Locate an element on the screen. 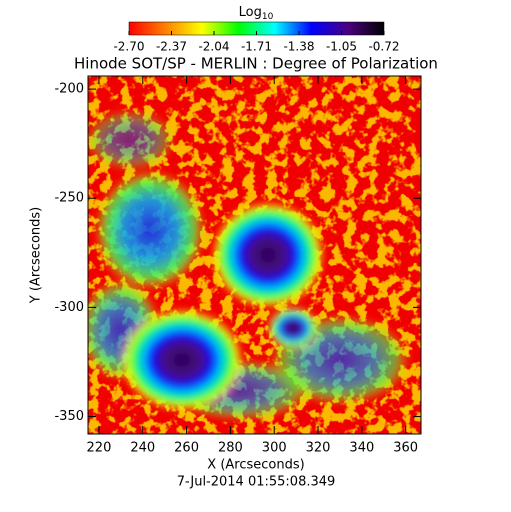 Image resolution: width=511 pixels, height=512 pixels. y-axis-label: Y (Arcseconds) is located at coordinates (36, 255).